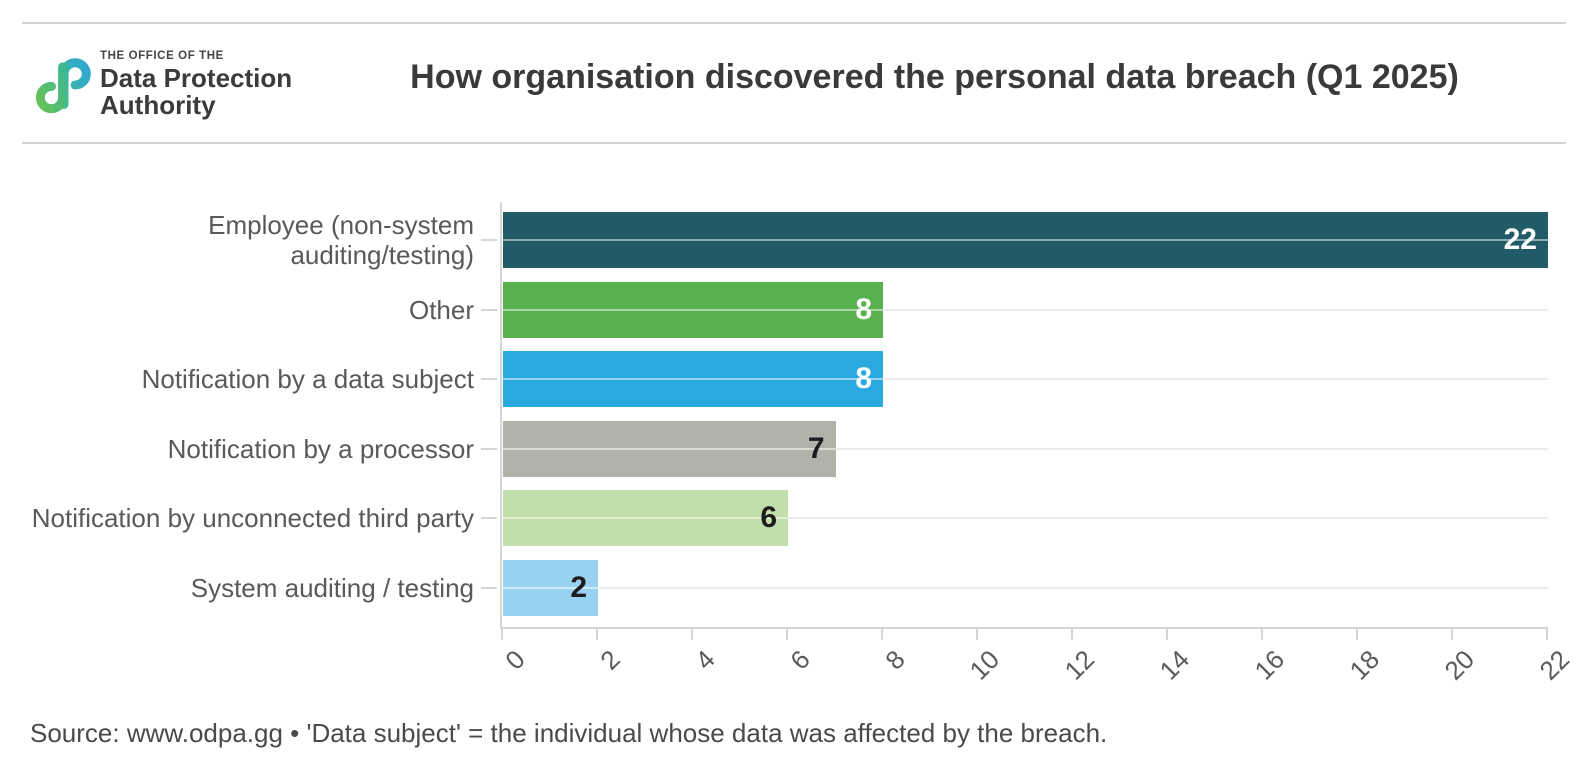 The width and height of the screenshot is (1588, 776). What do you see at coordinates (894, 660) in the screenshot?
I see `x-axis-tick-label: 8` at bounding box center [894, 660].